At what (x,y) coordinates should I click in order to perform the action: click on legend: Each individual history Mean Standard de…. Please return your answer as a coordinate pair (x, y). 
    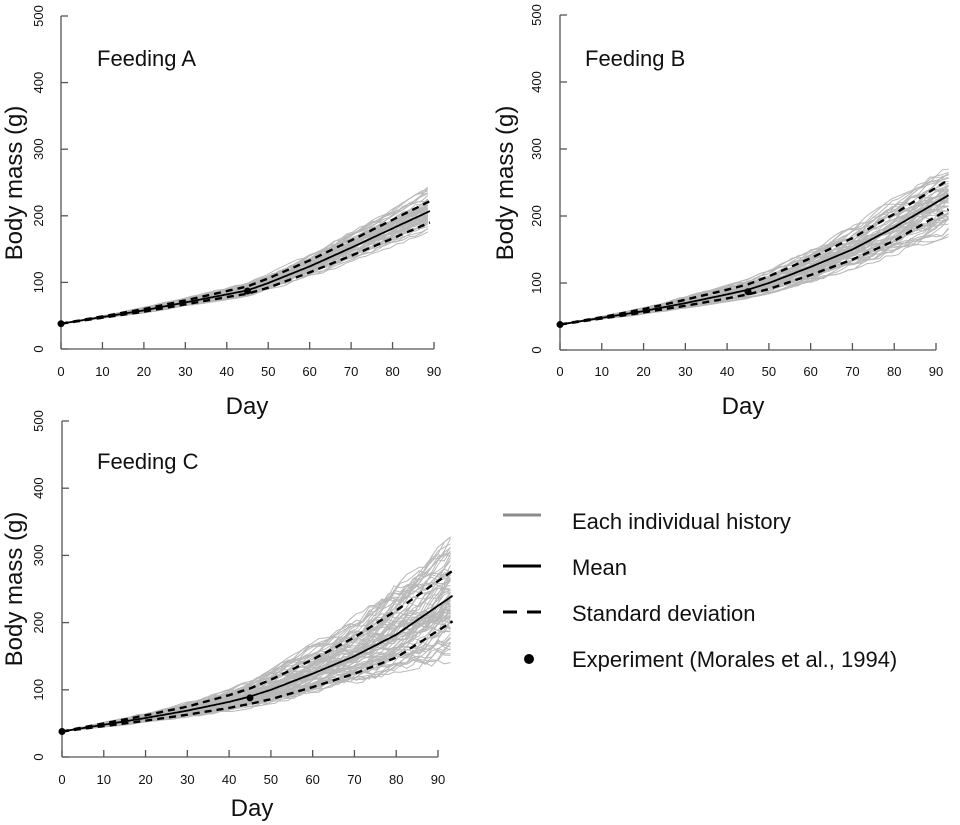
    Looking at the image, I should click on (700, 590).